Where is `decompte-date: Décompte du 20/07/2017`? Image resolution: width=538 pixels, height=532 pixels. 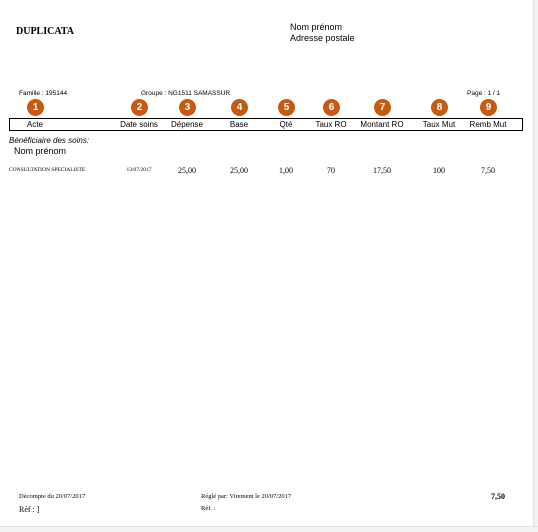 decompte-date: Décompte du 20/07/2017 is located at coordinates (52, 496).